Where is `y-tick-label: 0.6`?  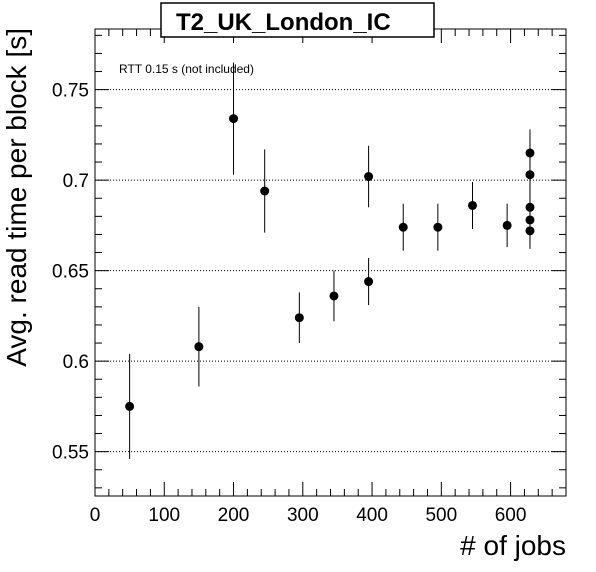 y-tick-label: 0.6 is located at coordinates (76, 362).